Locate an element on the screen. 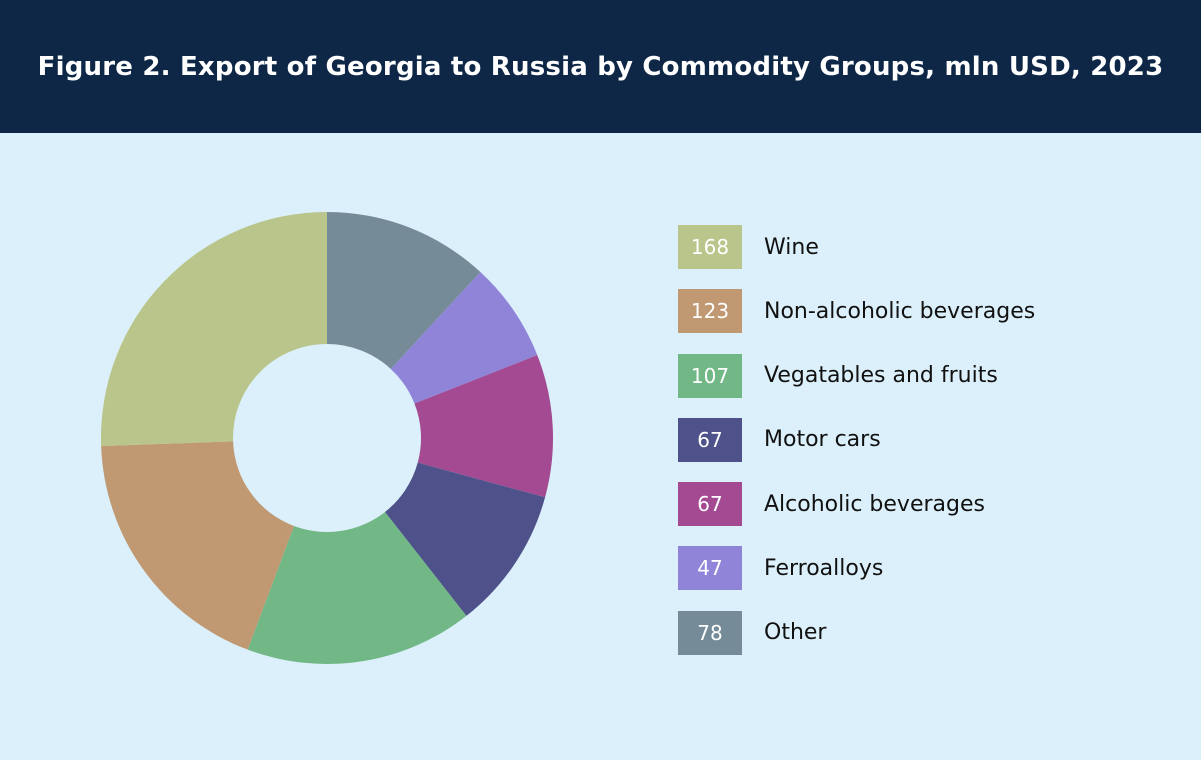 This screenshot has height=760, width=1201. slice-alcoholic-beverages is located at coordinates (483, 426).